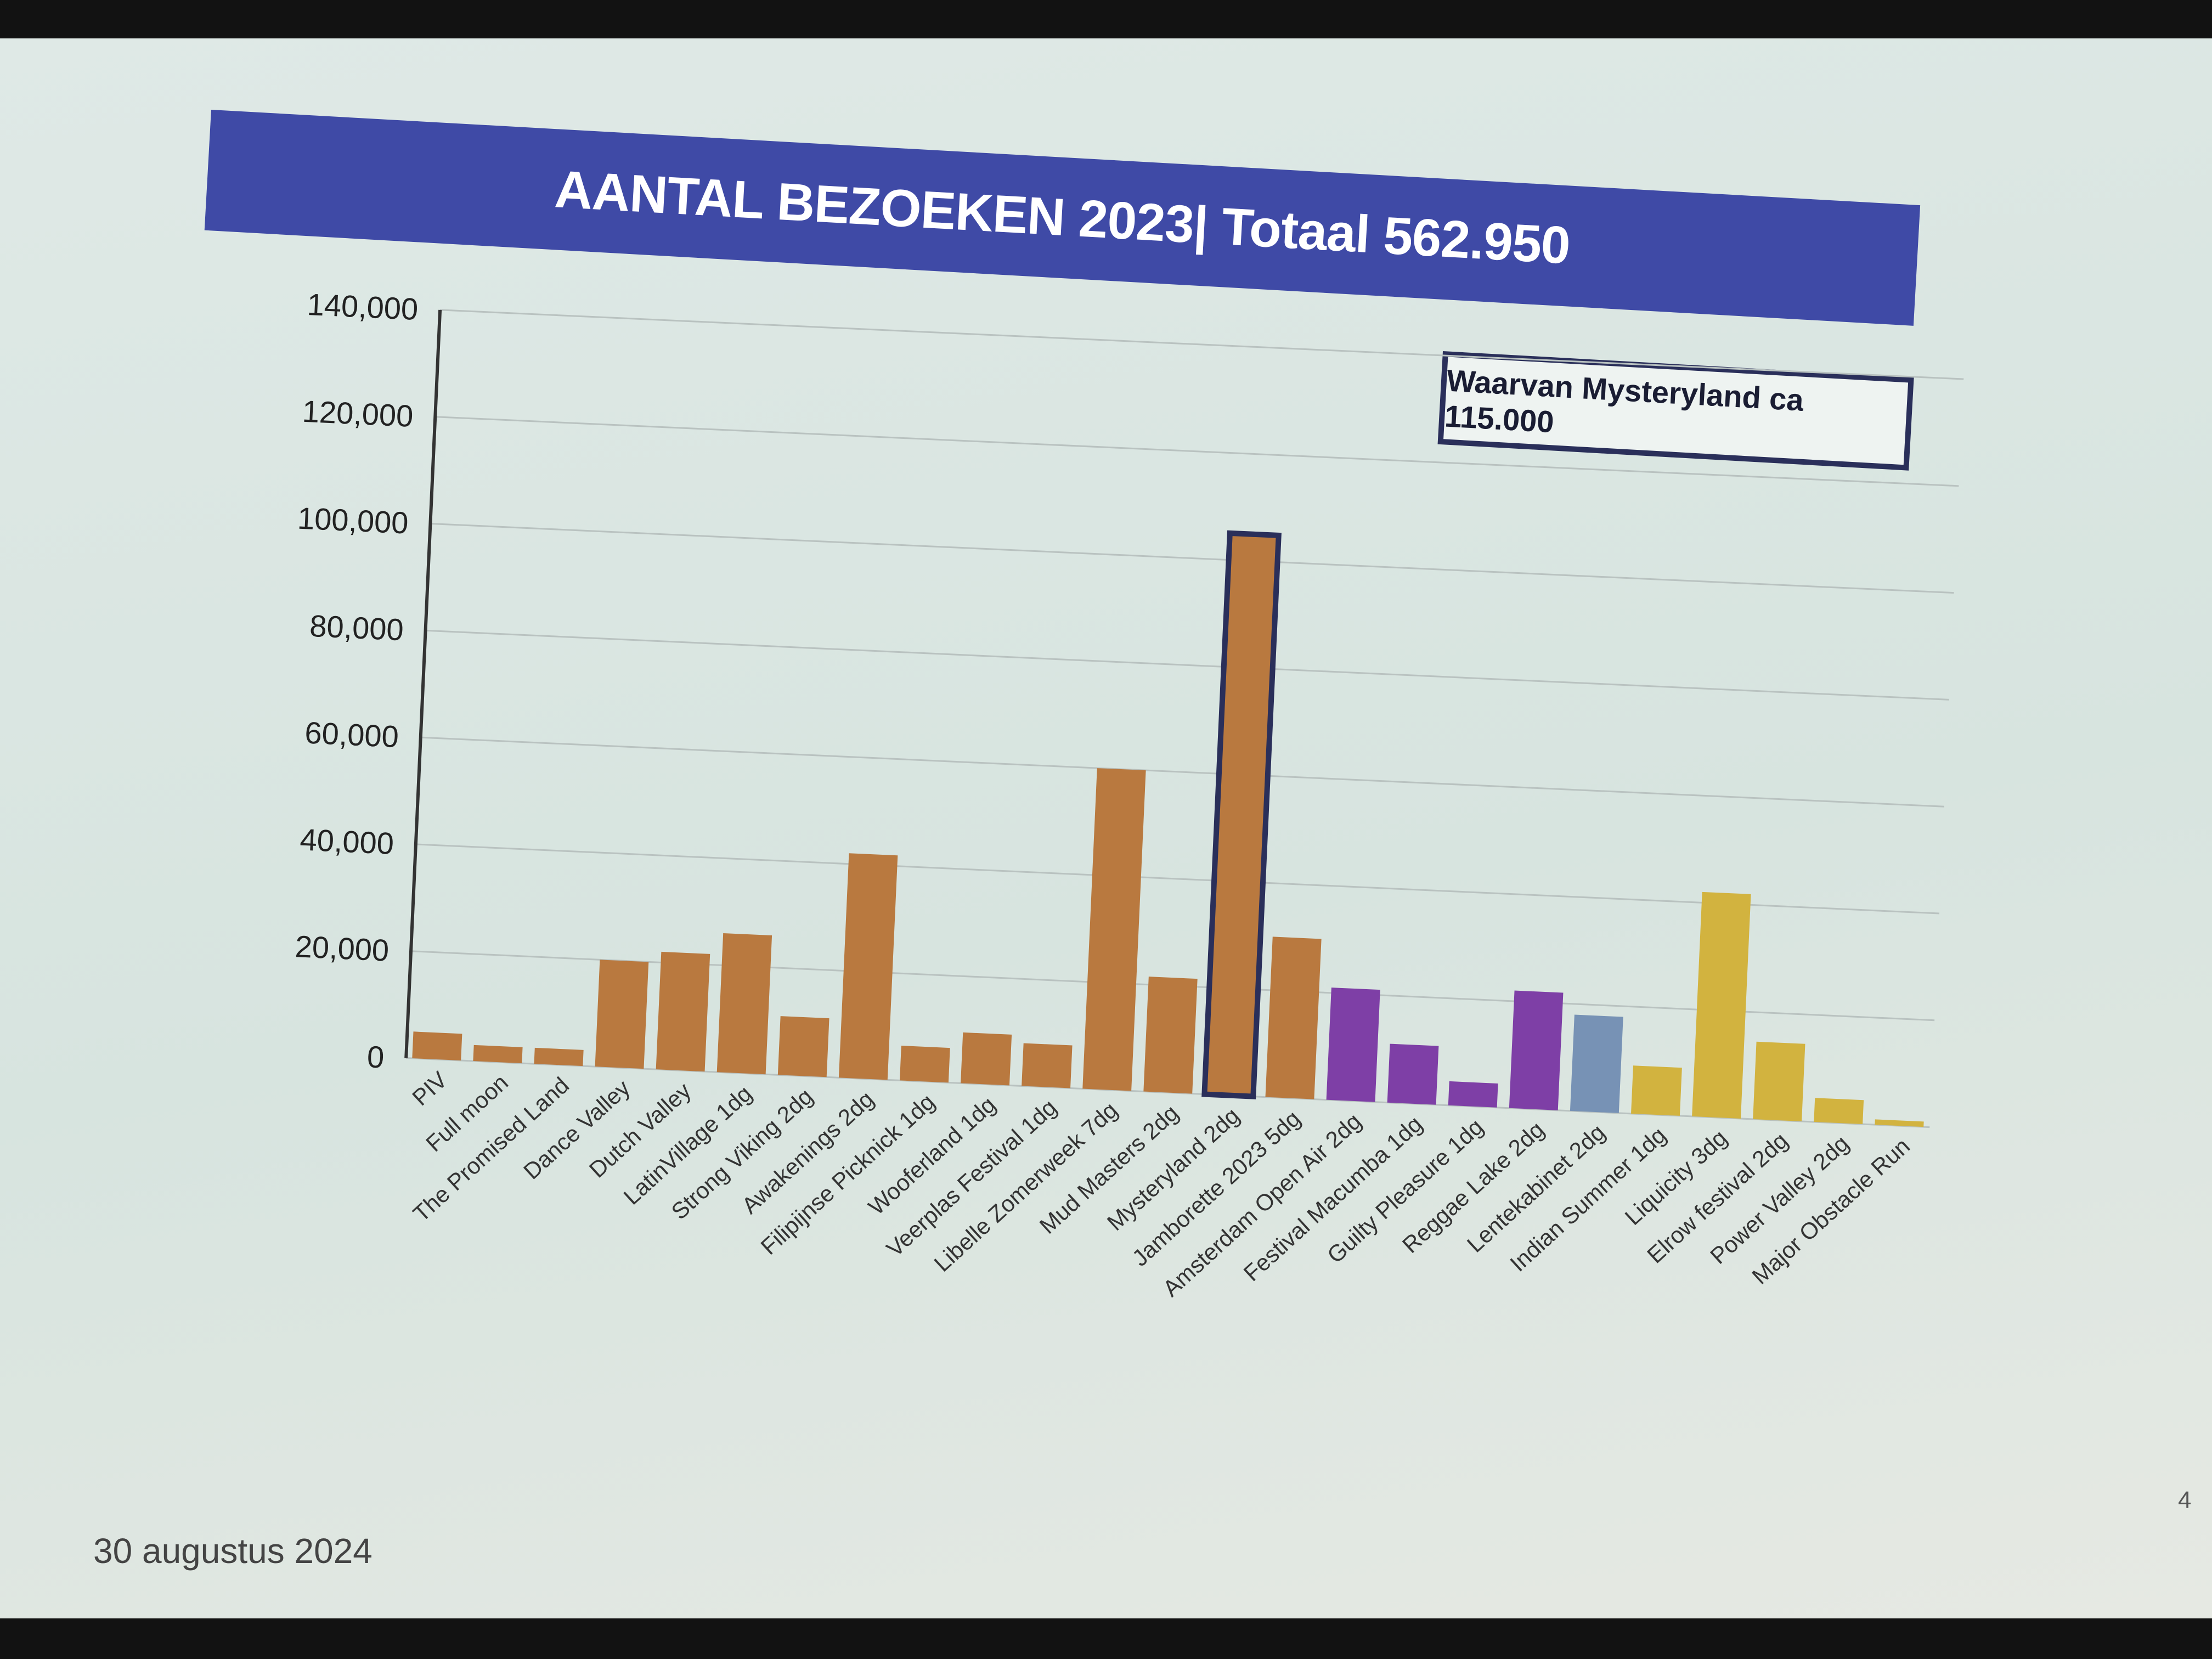 This screenshot has width=2212, height=1659. I want to click on y-tick-label: 120,000, so click(358, 413).